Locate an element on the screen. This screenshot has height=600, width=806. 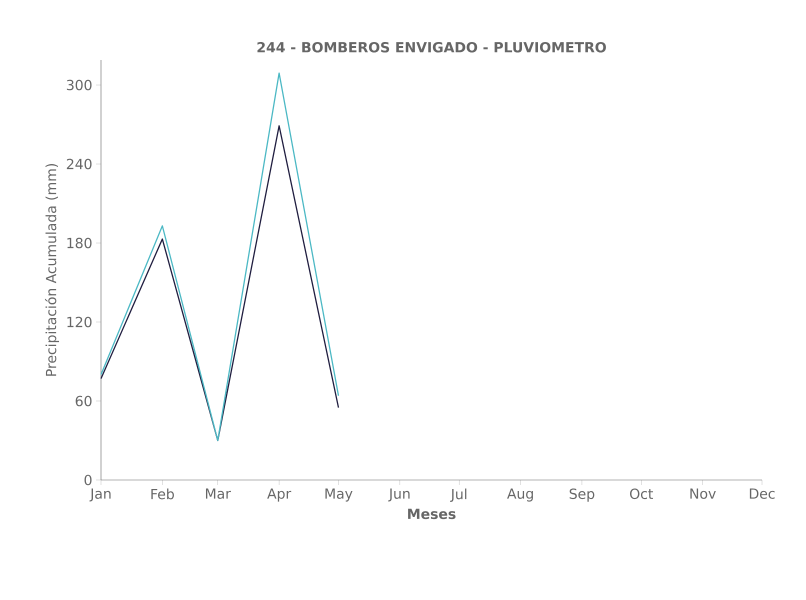
x-tick-label: Aug is located at coordinates (520, 495).